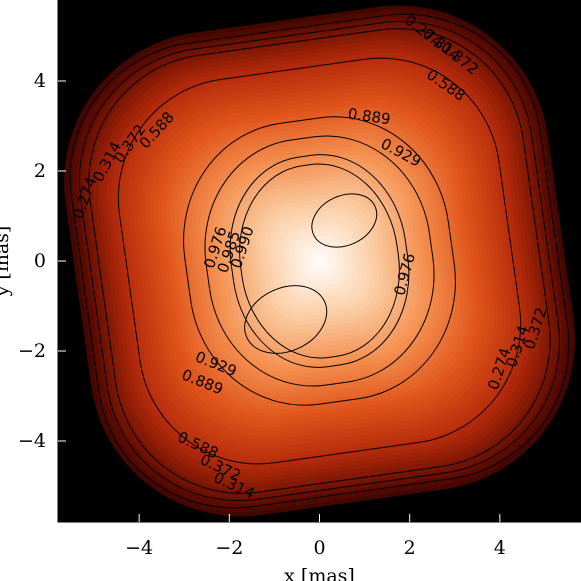 This screenshot has width=581, height=581. Describe the element at coordinates (410, 548) in the screenshot. I see `x-tick-label: 2` at that location.